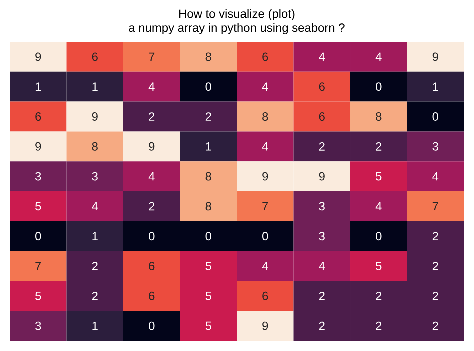 Image resolution: width=474 pixels, height=351 pixels. I want to click on chart-title: How to visualize (plot) a numpy array in python using seaborn ?, so click(237, 21).